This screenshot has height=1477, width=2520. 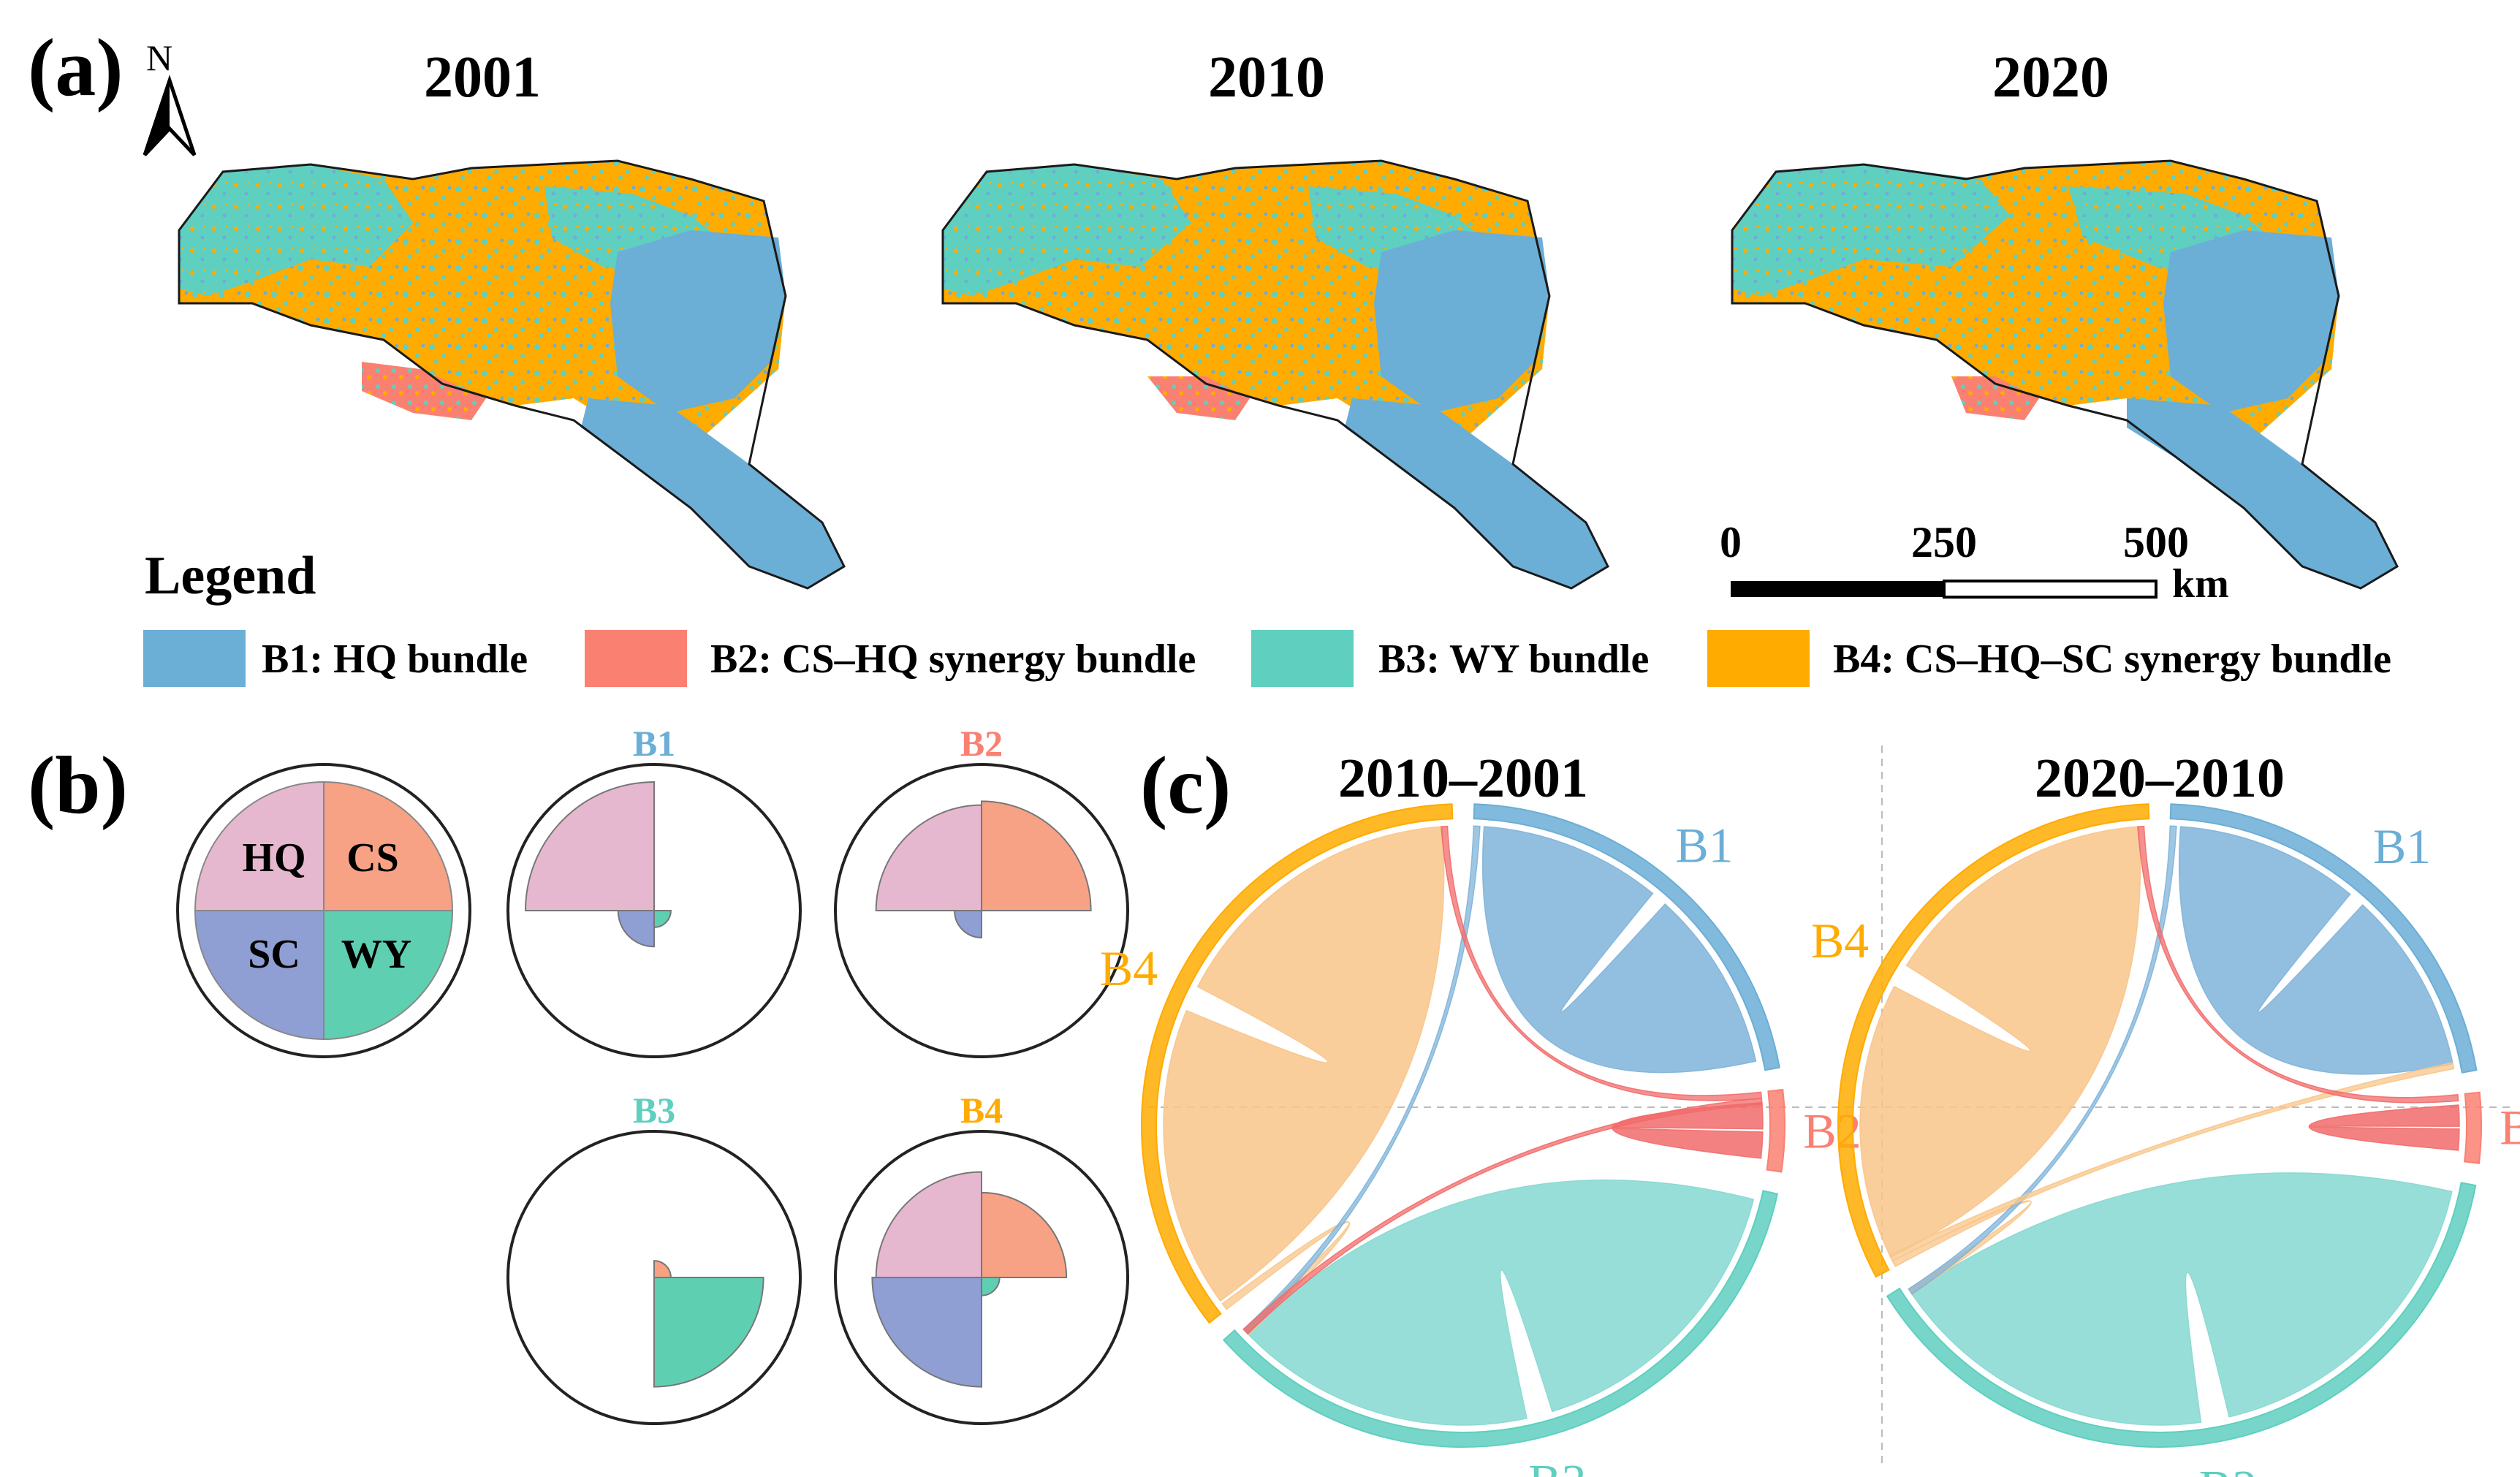 What do you see at coordinates (274, 954) in the screenshot?
I see `key-label-sc: SC` at bounding box center [274, 954].